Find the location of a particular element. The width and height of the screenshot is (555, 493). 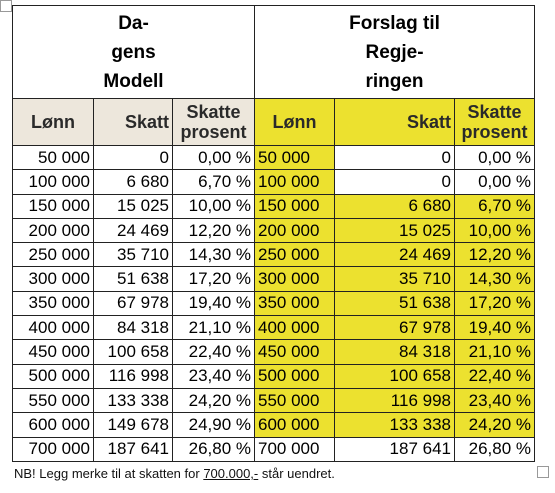

cell: 150 000 is located at coordinates (53, 206).